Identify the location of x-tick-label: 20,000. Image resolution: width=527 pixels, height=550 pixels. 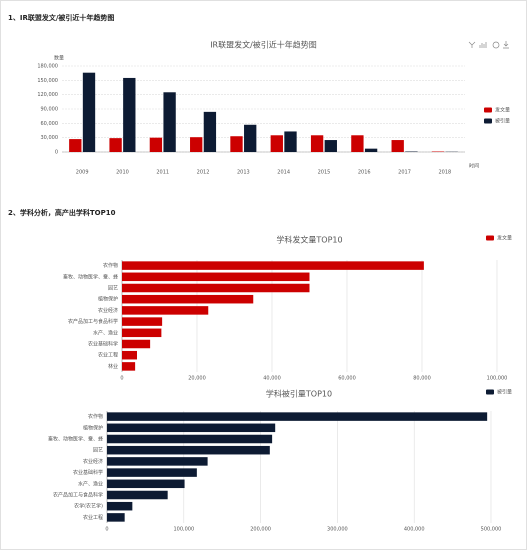
(197, 379).